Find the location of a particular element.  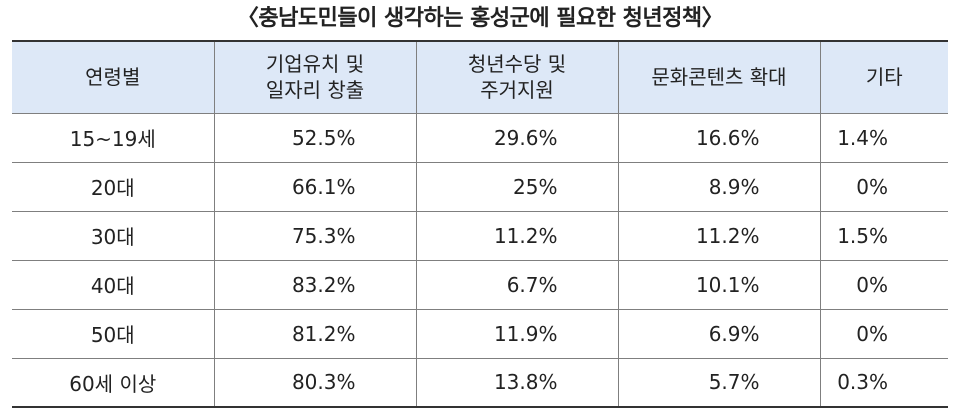

table-row: 15~19세 52.5% 29.6% 16.6% 1.4% is located at coordinates (480, 137).